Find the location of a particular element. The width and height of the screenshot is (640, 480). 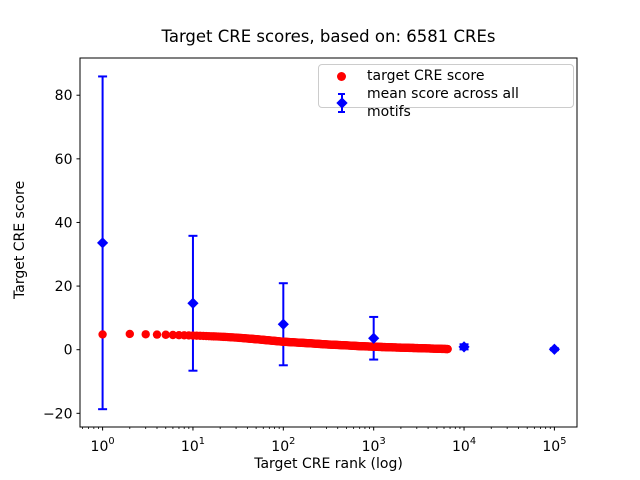

x-tick-label: 10⁰ is located at coordinates (103, 445).